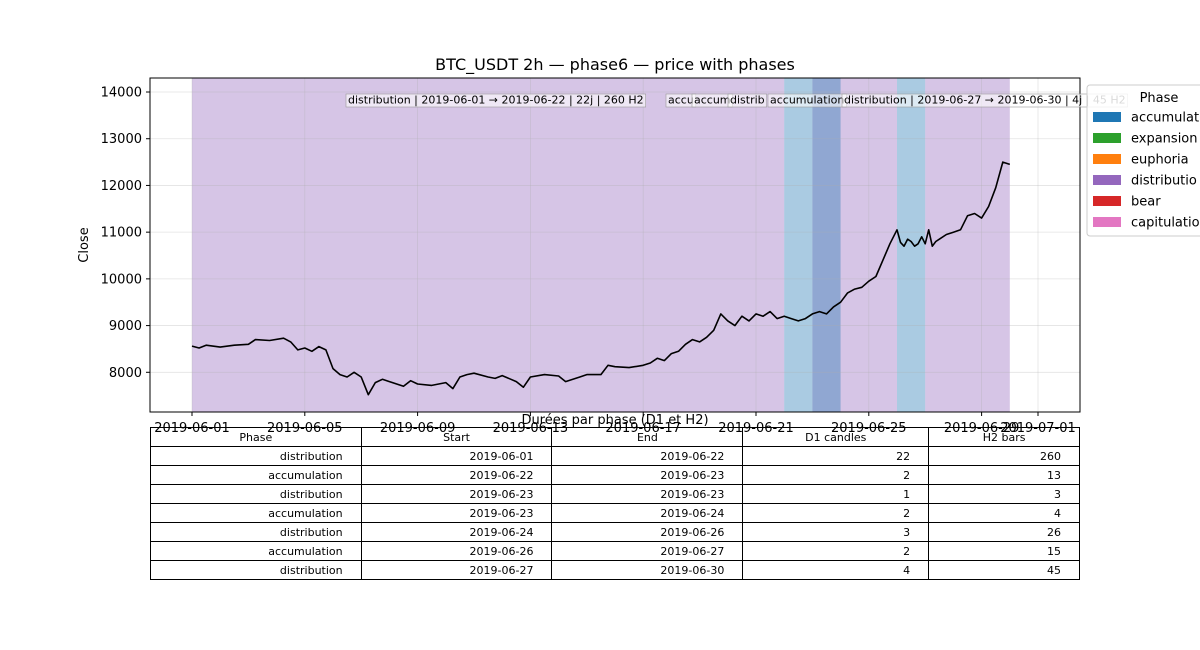 Image resolution: width=1200 pixels, height=650 pixels. I want to click on cell-start: 2019-06-26, so click(456, 551).